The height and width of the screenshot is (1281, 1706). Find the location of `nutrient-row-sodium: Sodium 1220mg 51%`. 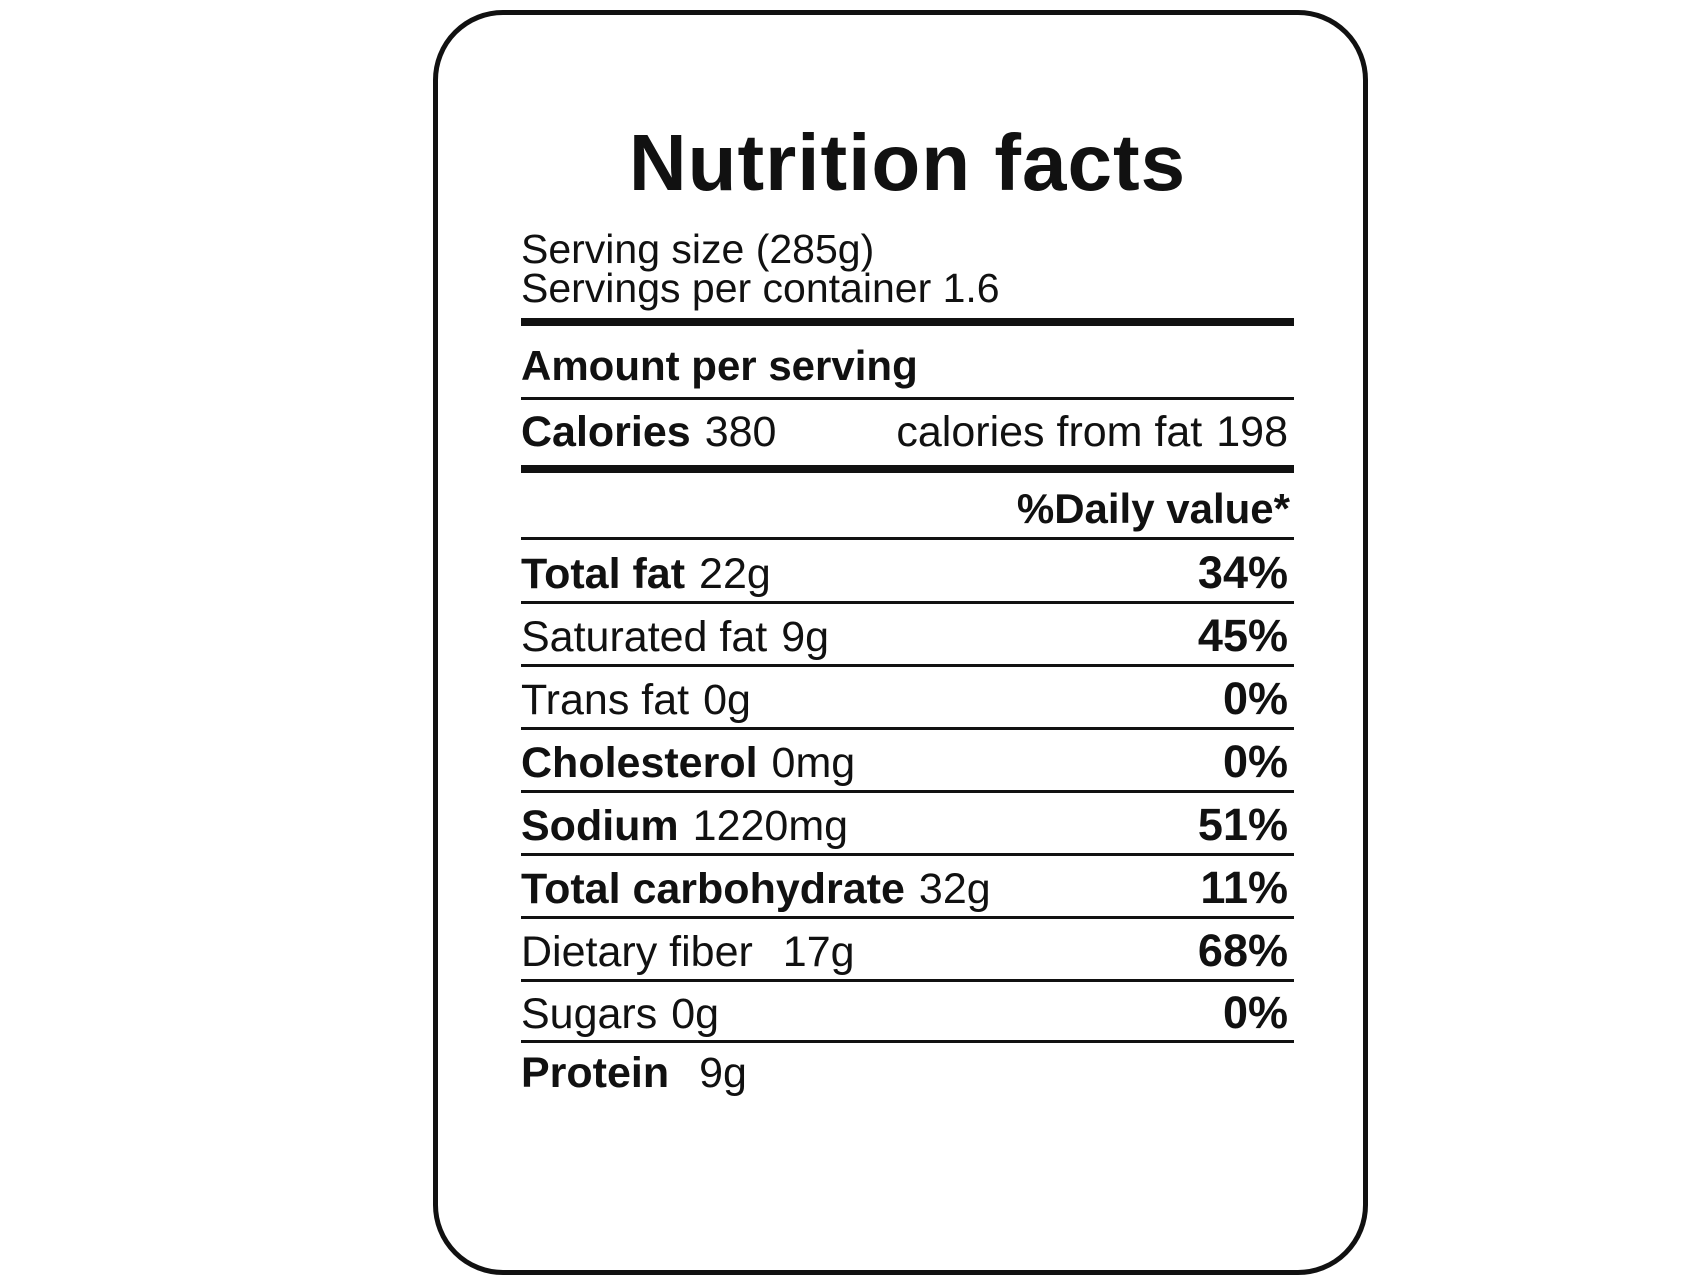

nutrient-row-sodium: Sodium 1220mg 51% is located at coordinates (907, 825).